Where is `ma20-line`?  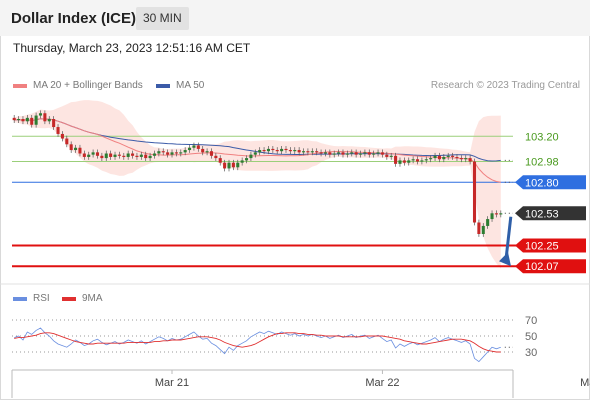 ma20-line is located at coordinates (257, 150).